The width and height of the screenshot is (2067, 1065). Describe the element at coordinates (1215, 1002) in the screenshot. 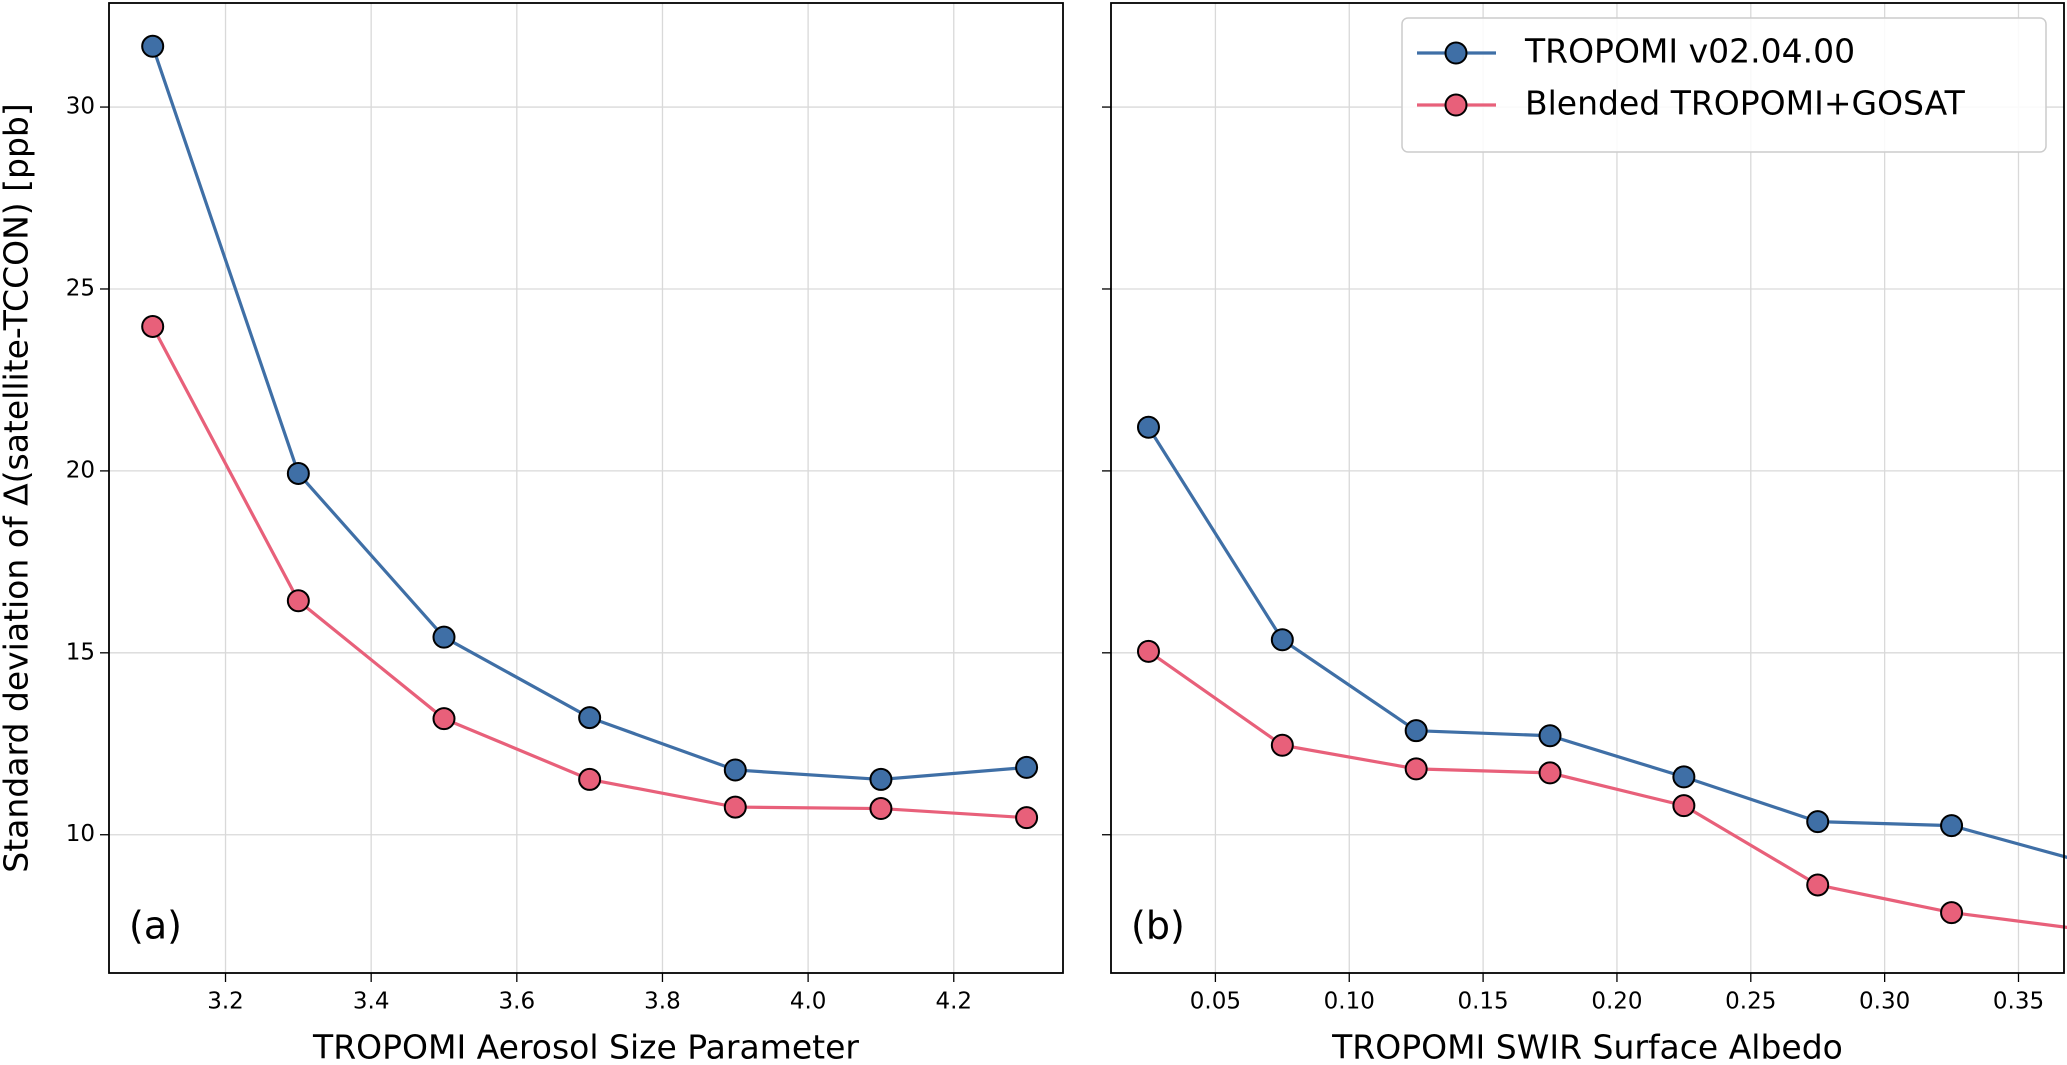

I see `x-tick-label: 0.05` at that location.